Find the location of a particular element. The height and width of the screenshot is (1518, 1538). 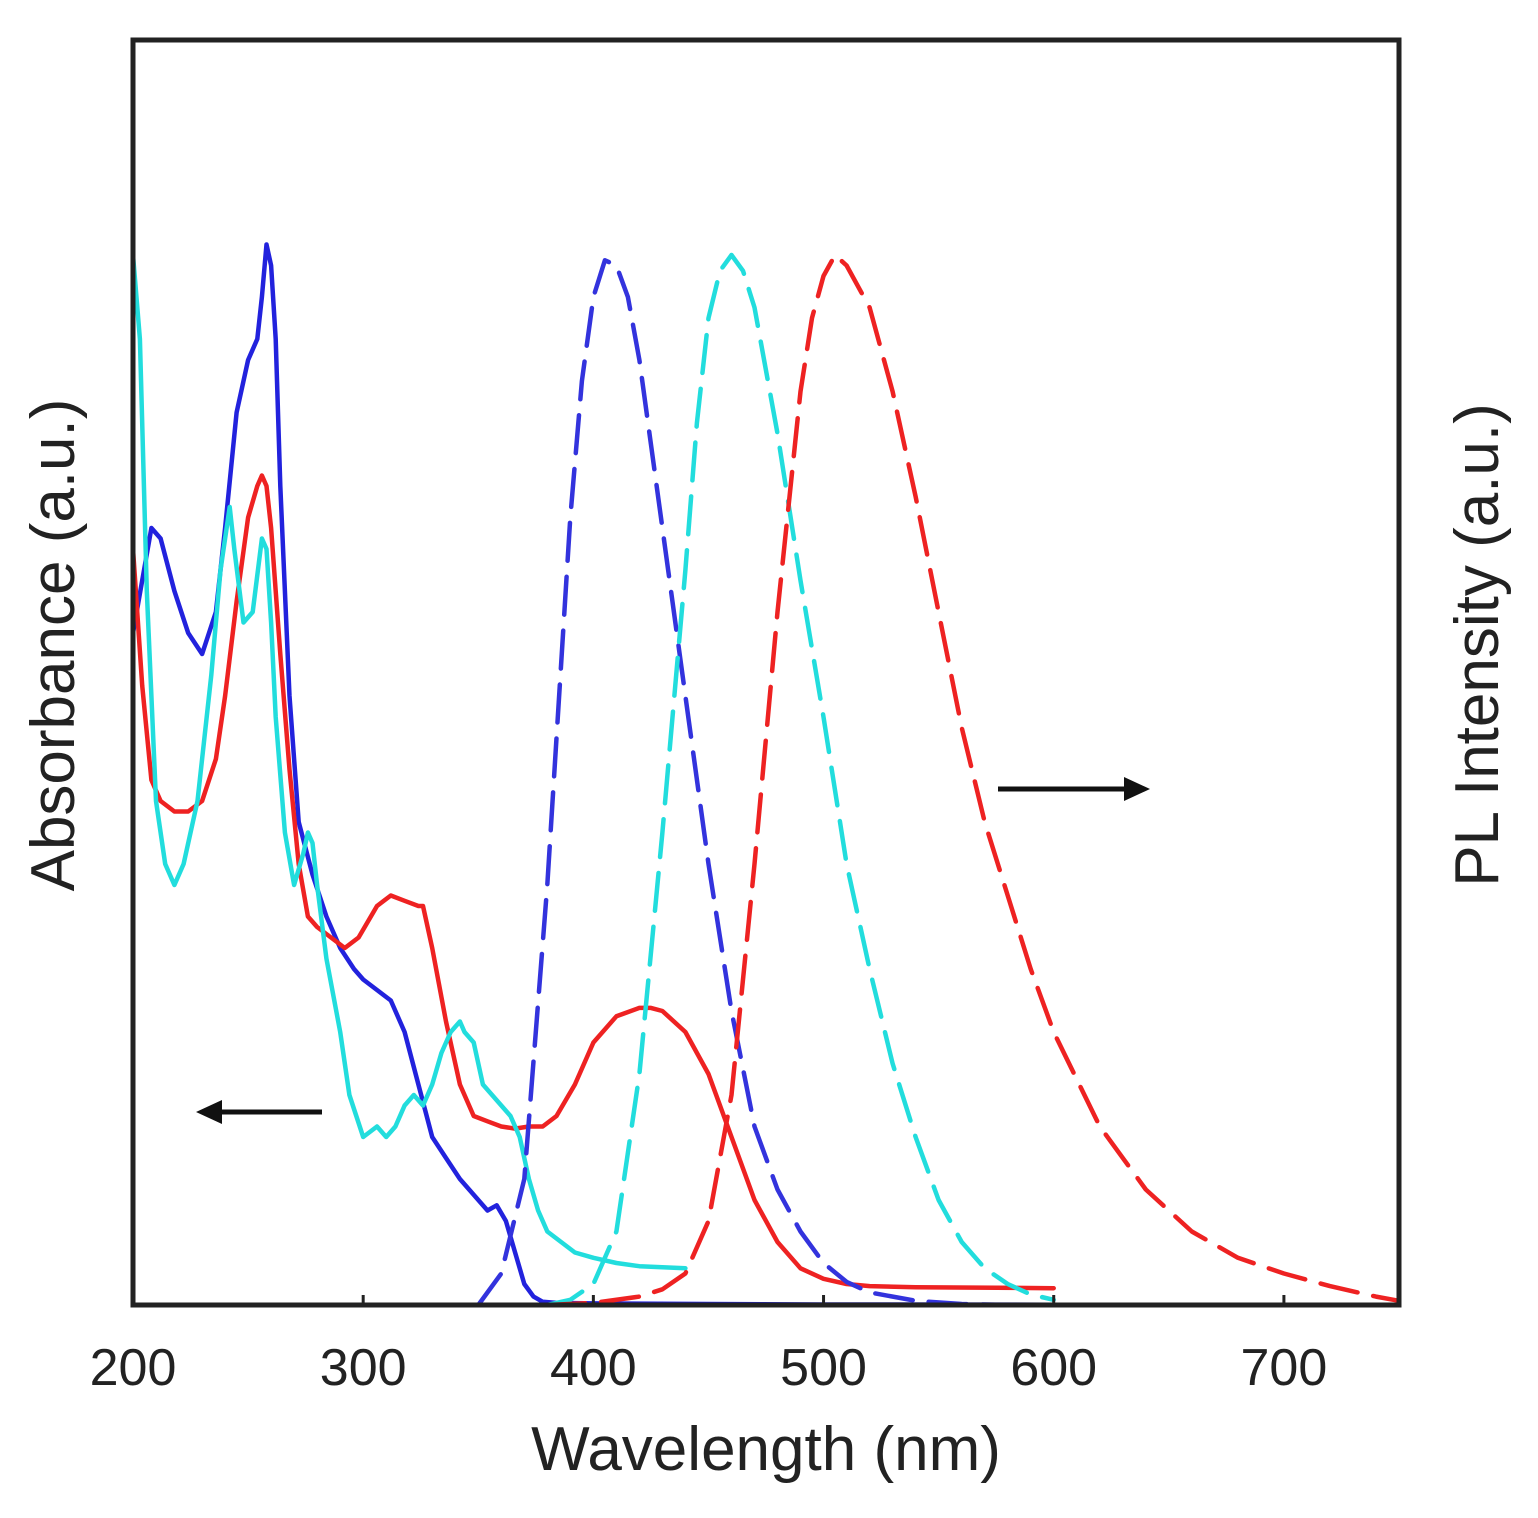

x-axis-ticks: 200 300 400 500 600 700 is located at coordinates (709, 1346).